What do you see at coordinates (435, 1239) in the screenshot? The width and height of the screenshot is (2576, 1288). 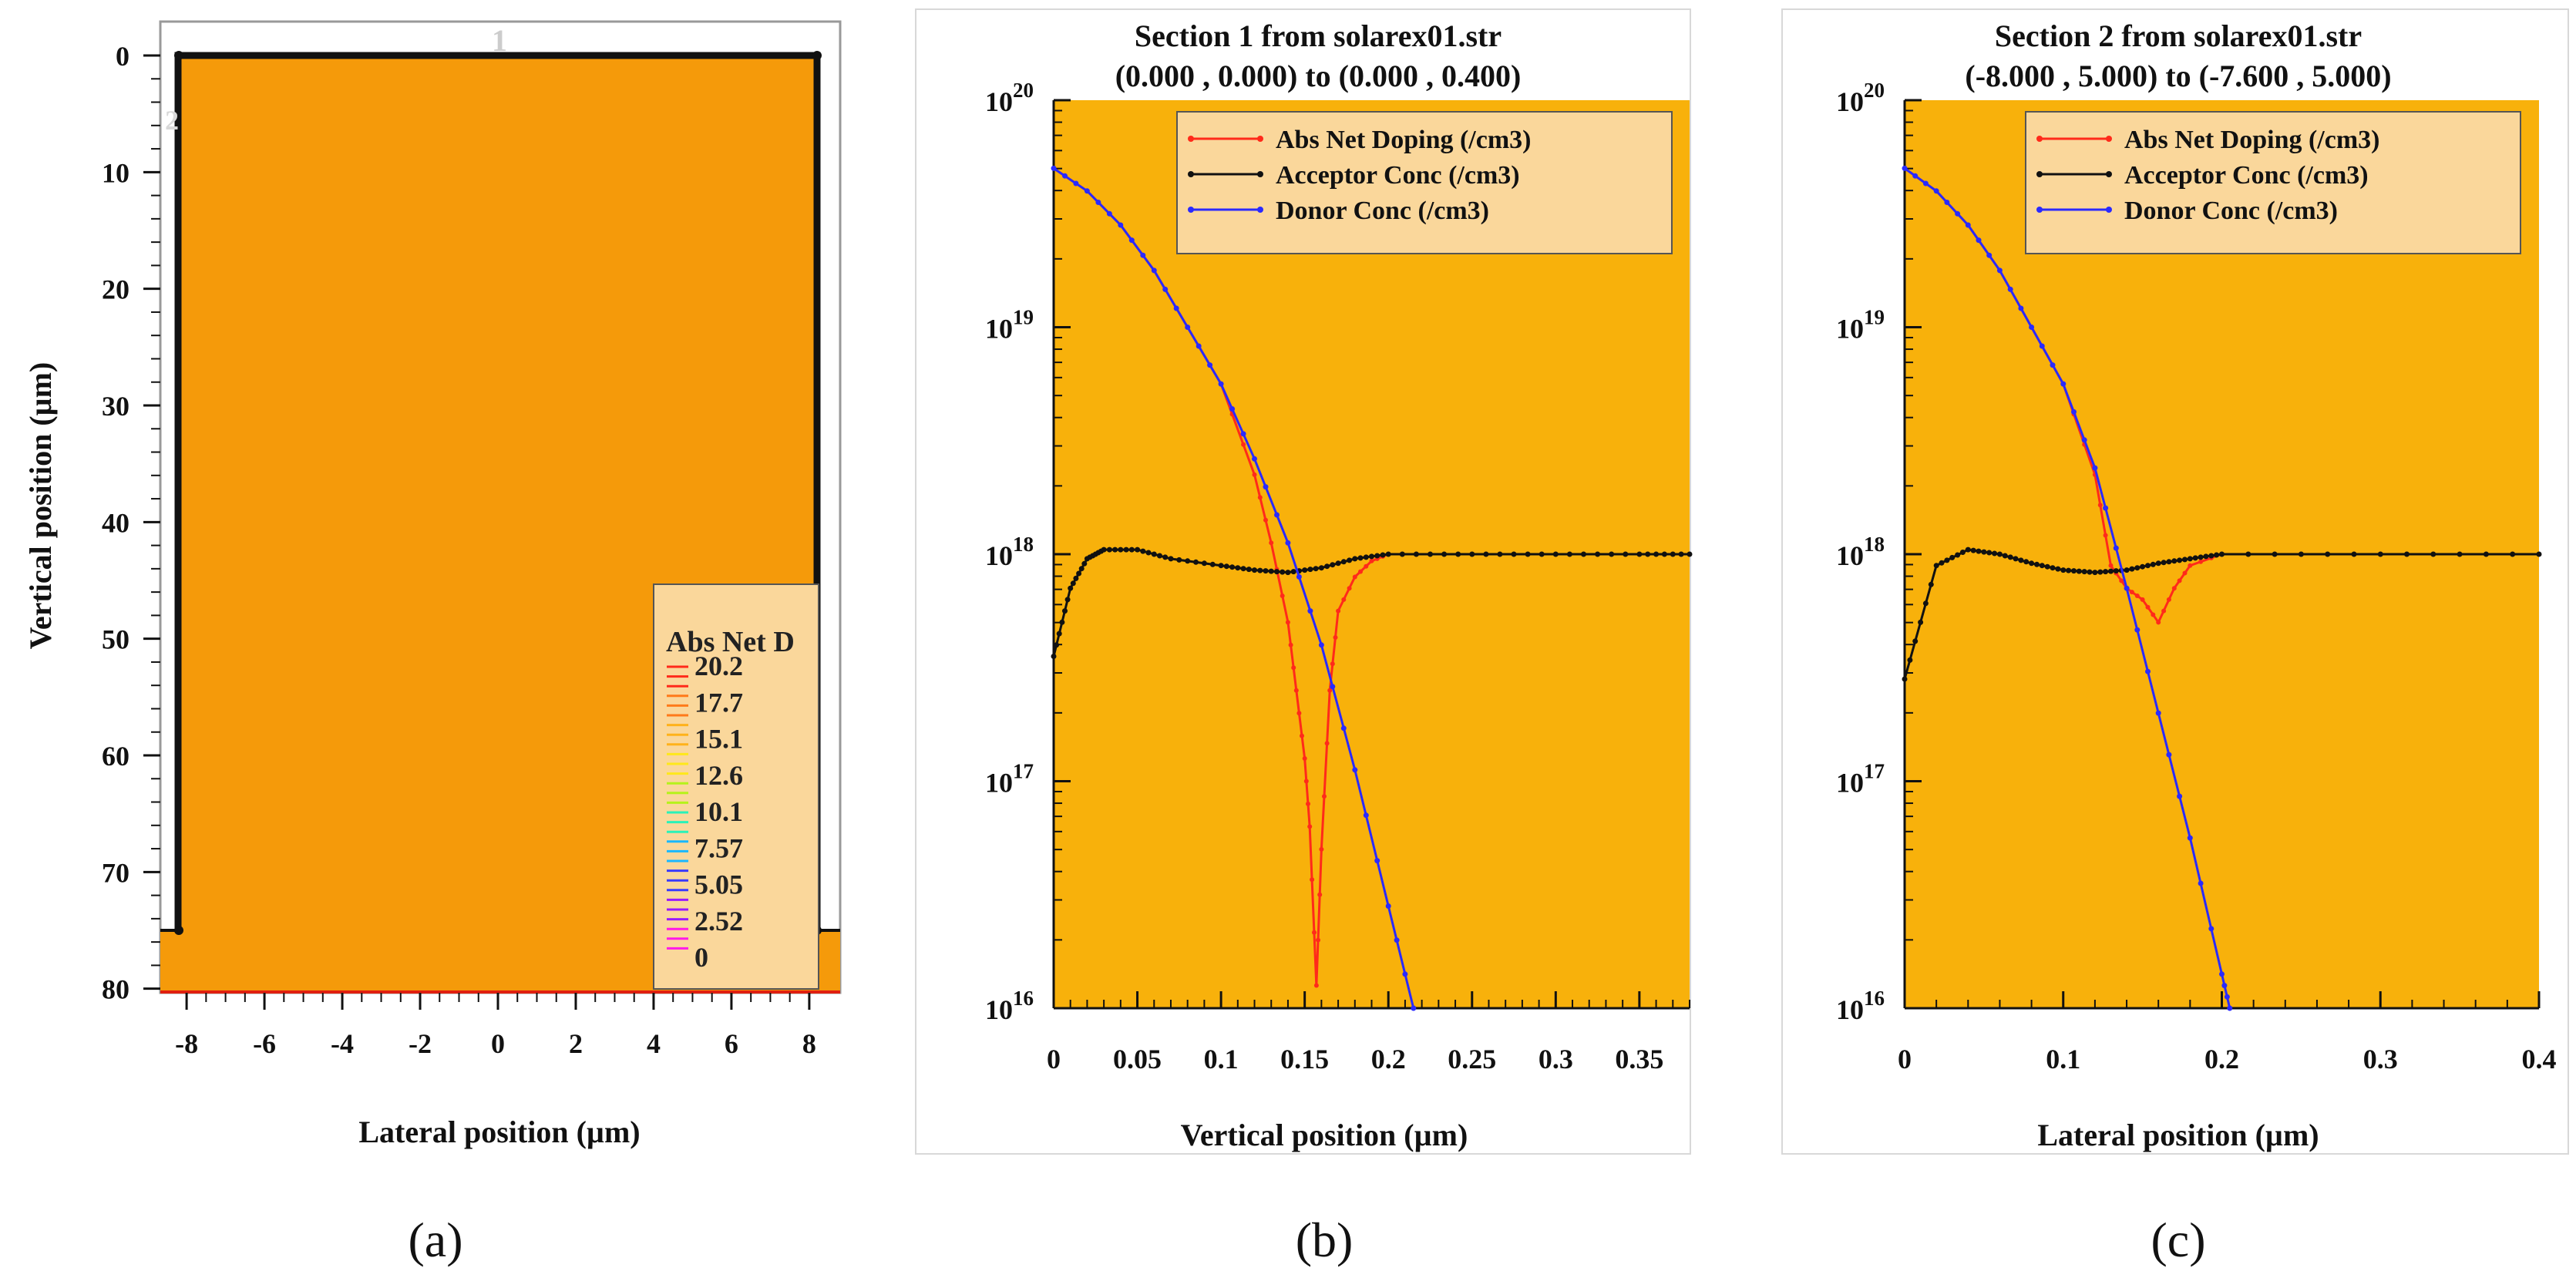 I see `panel-a-caption: (a)` at bounding box center [435, 1239].